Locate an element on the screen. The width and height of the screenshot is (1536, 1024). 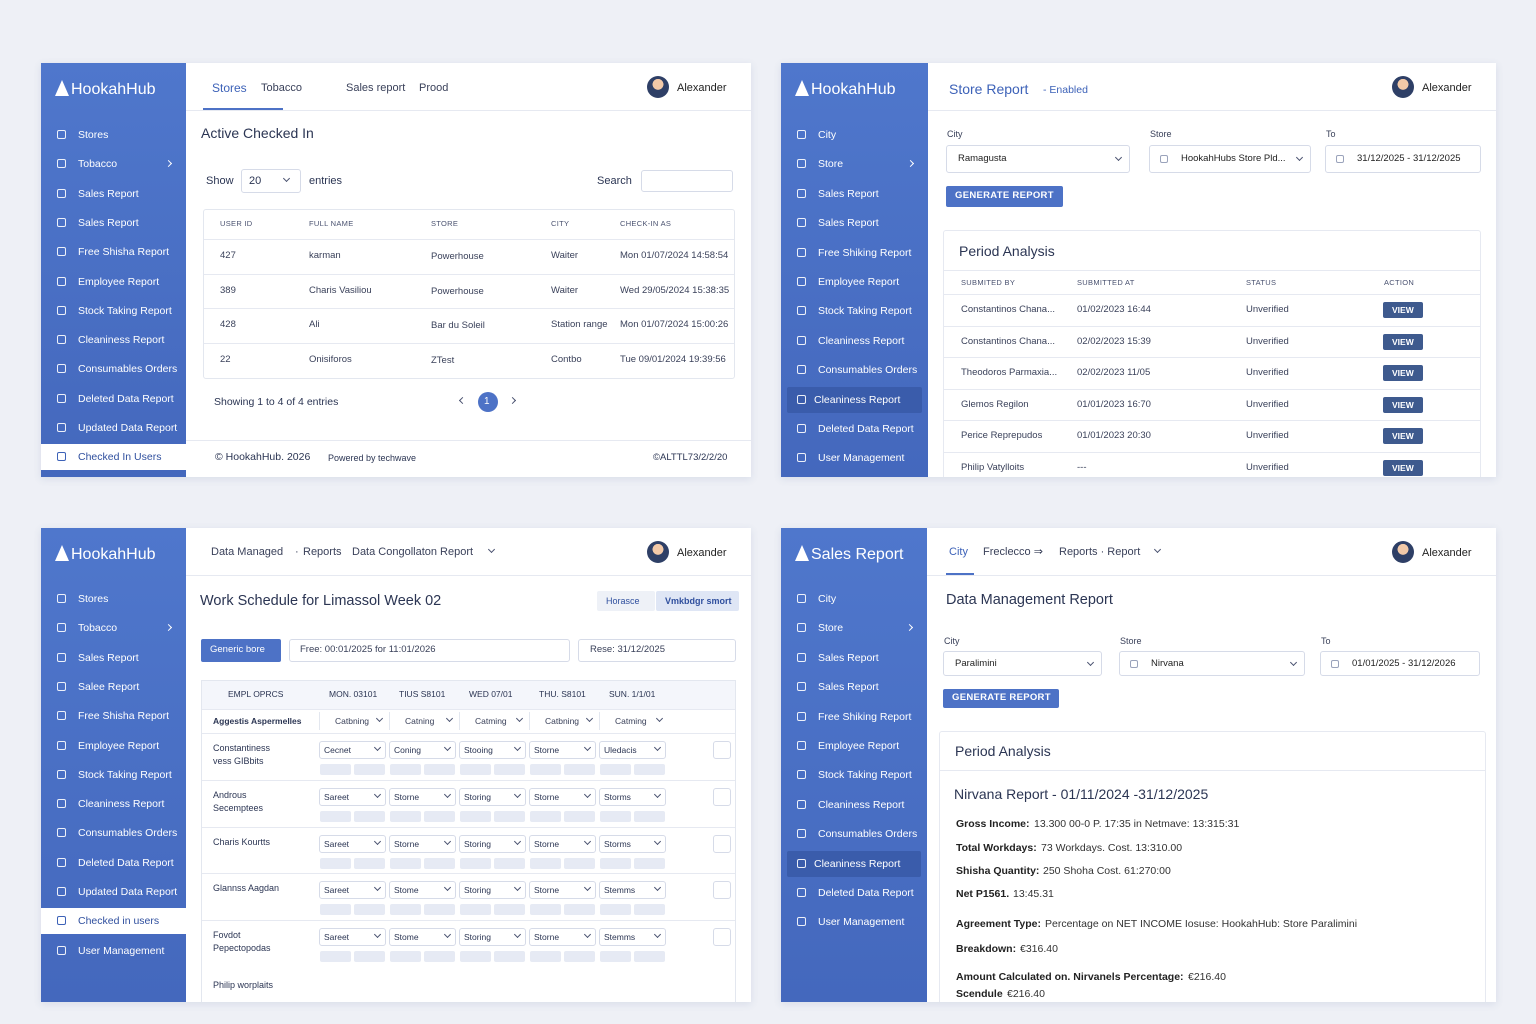
breadcrumb: Reports is located at coordinates (322, 552).